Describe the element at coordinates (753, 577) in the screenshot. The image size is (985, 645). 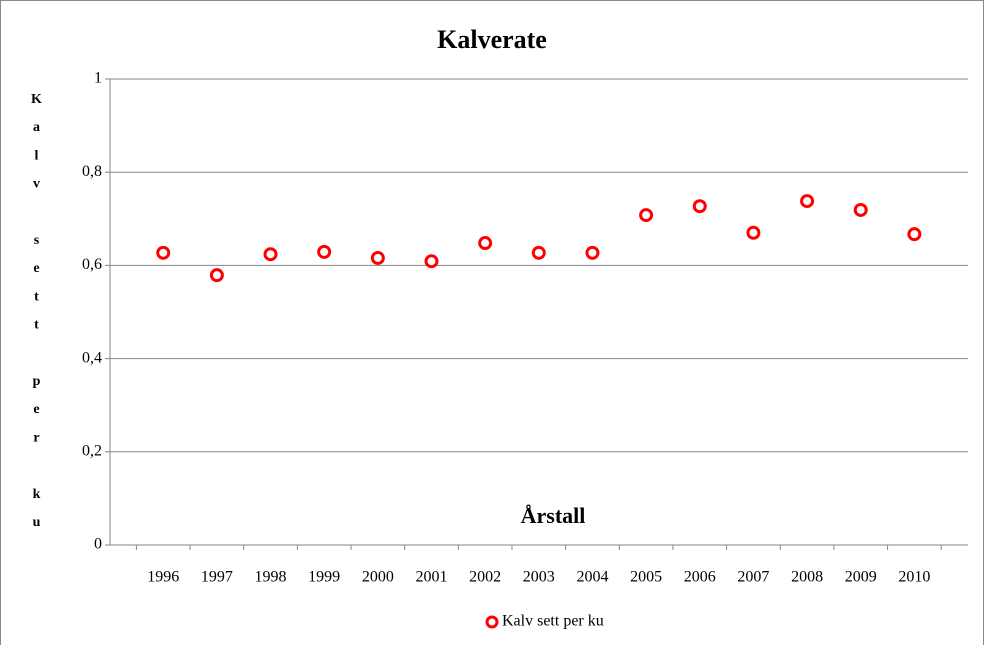
I see `x-tick-label: 2007` at that location.